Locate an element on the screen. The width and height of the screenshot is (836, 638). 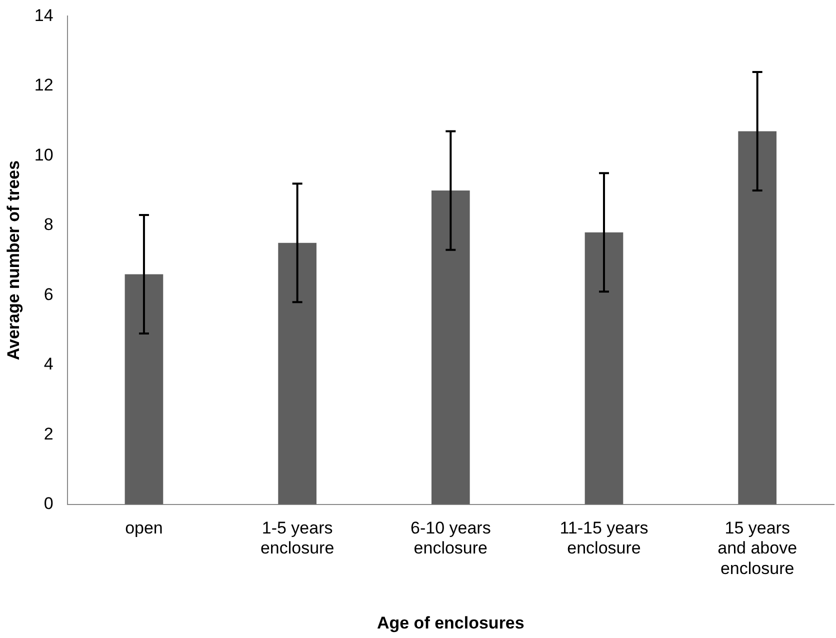
x-tick-label: 6-10 years enclosure is located at coordinates (450, 538).